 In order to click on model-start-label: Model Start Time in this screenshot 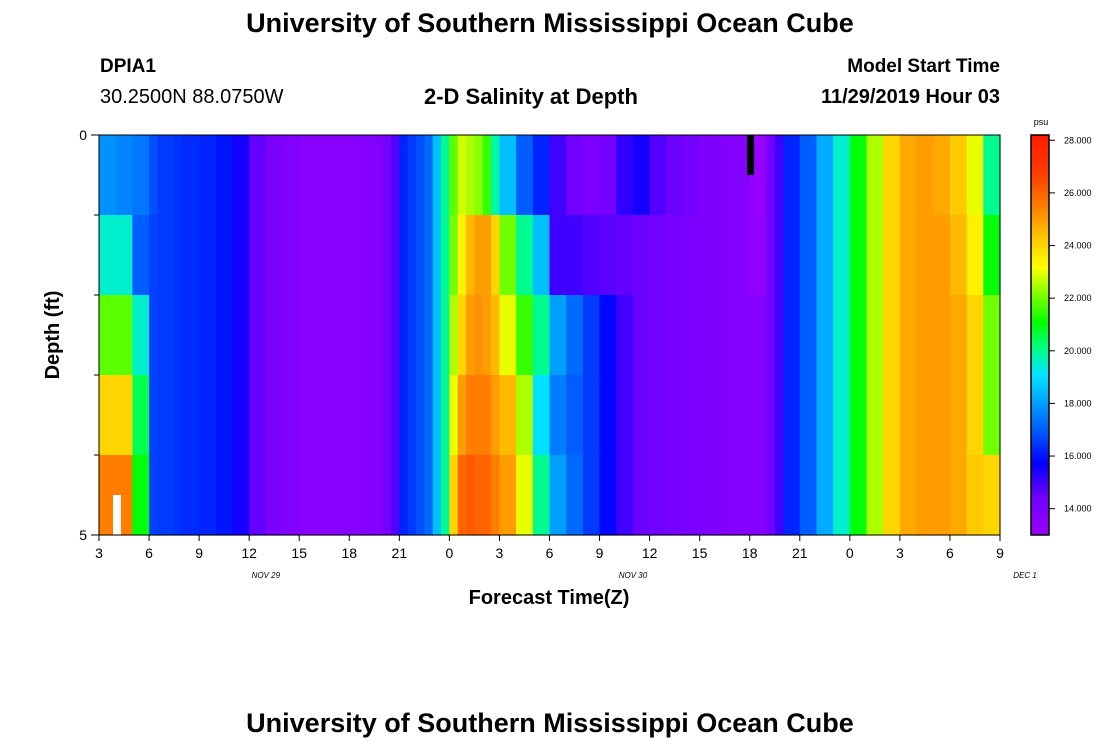, I will do `click(923, 66)`.